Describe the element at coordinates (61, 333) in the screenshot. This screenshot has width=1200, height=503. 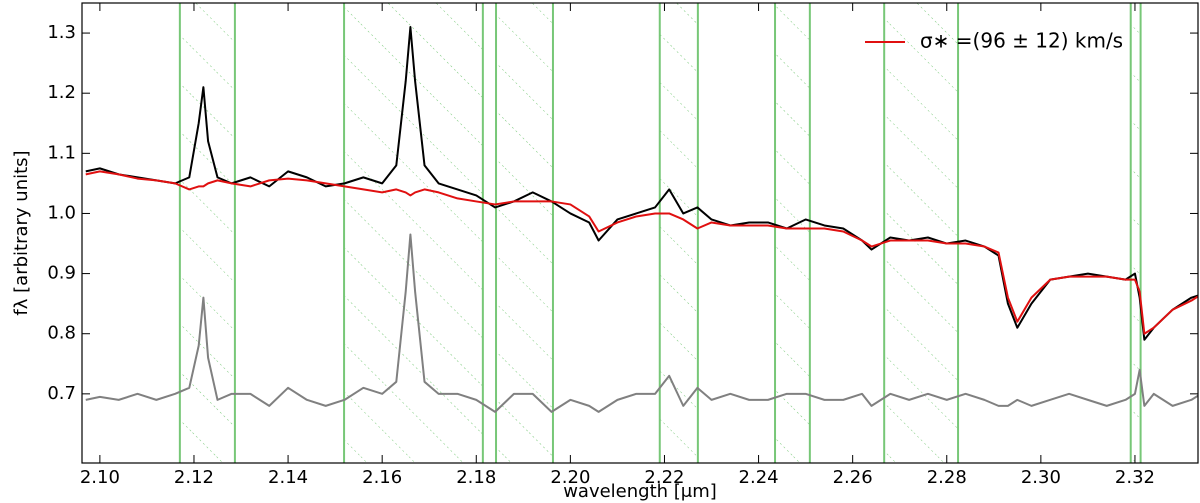
I see `y-tick-label: 0.8` at that location.